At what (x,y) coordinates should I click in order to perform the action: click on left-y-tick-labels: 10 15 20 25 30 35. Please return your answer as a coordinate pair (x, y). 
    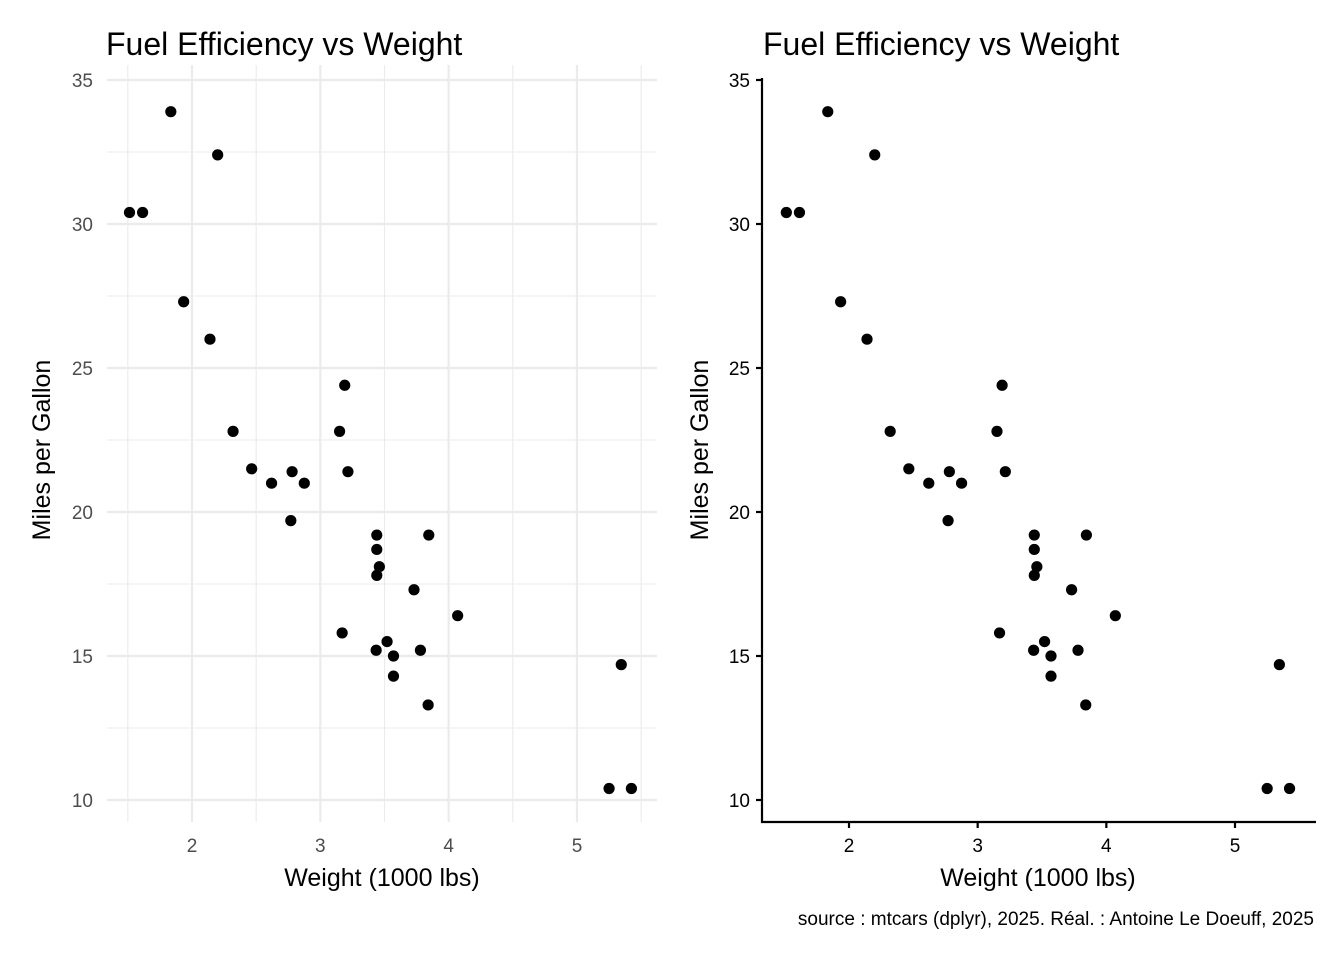
    Looking at the image, I should click on (82, 441).